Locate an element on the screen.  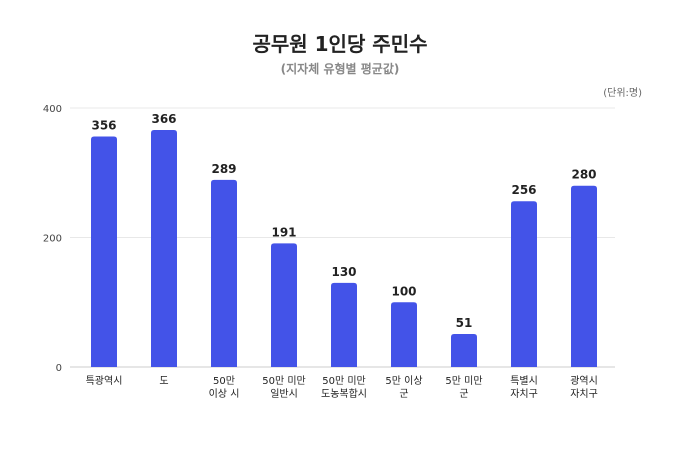
x-tick-label: 광역시 is located at coordinates (584, 381).